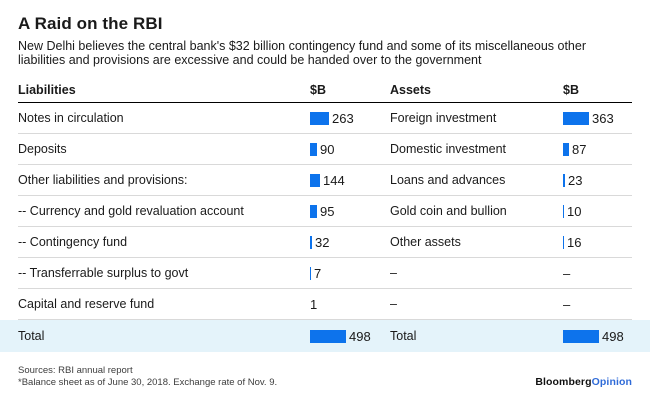 This screenshot has height=414, width=650. Describe the element at coordinates (42, 149) in the screenshot. I see `liability-label: Deposits` at that location.